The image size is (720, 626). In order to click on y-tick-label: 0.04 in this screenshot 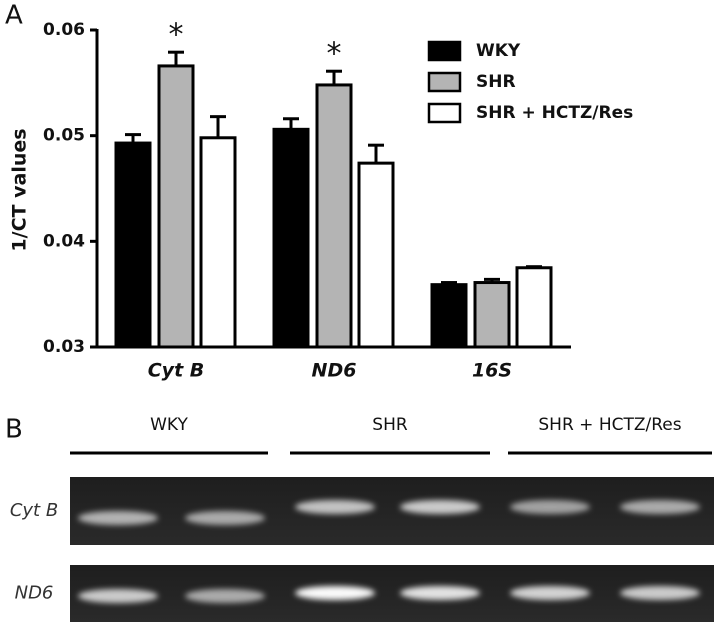, I will do `click(64, 241)`.